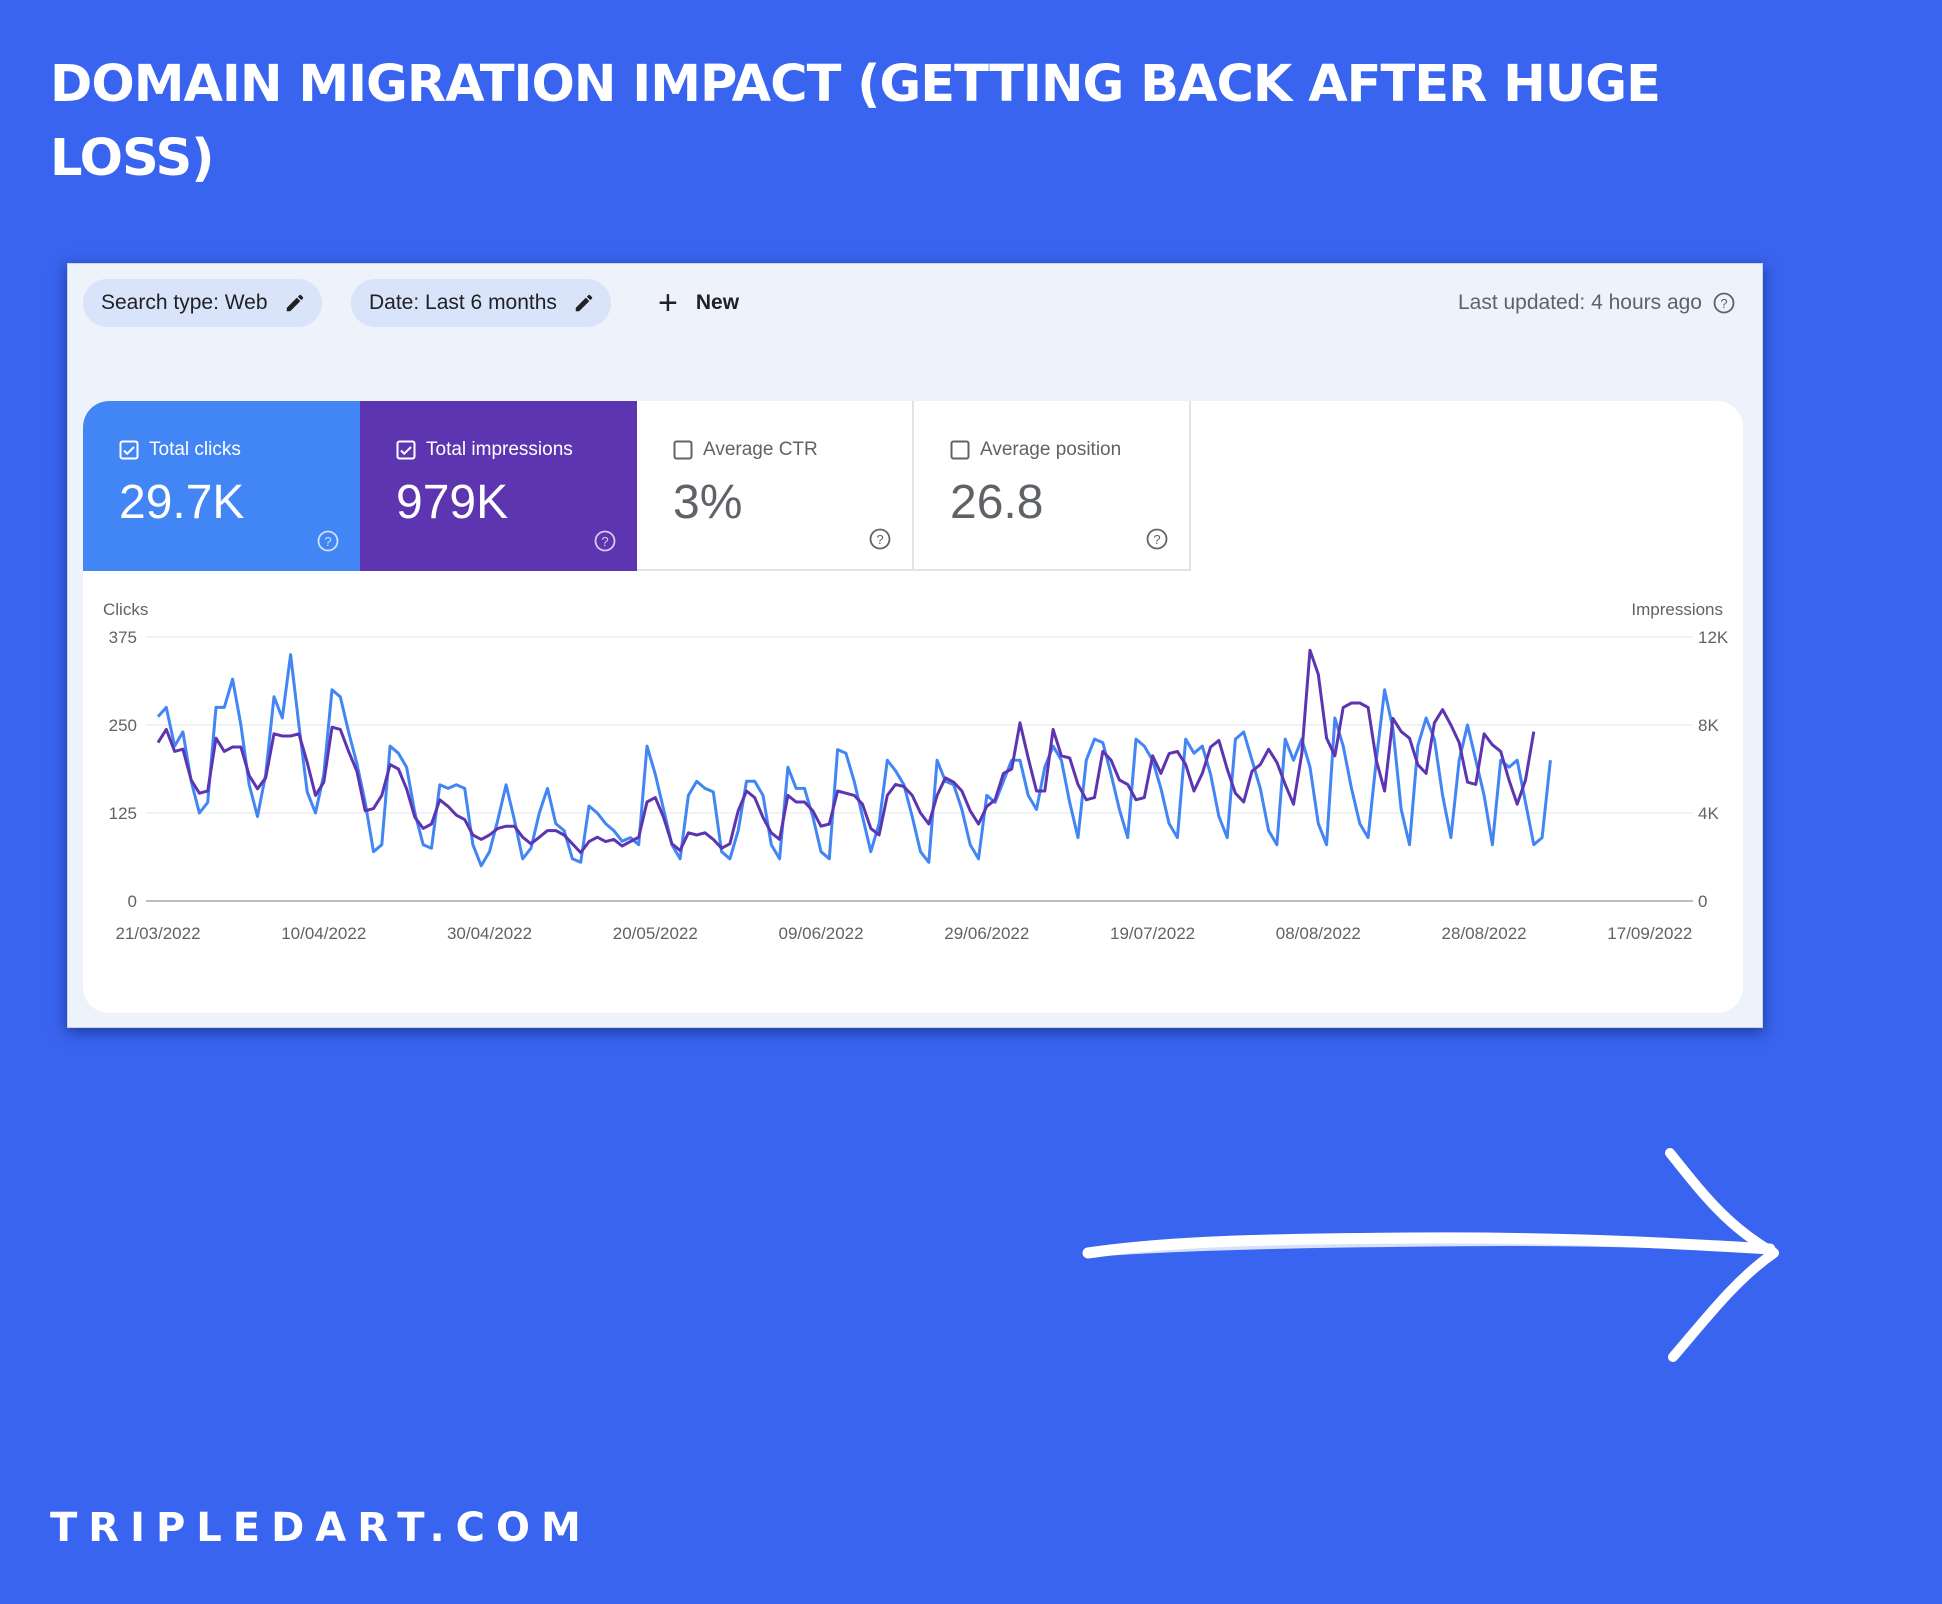 This screenshot has height=1604, width=1942. What do you see at coordinates (775, 486) in the screenshot?
I see `metric-tile-average-ctr: Average CTR 3% ?` at bounding box center [775, 486].